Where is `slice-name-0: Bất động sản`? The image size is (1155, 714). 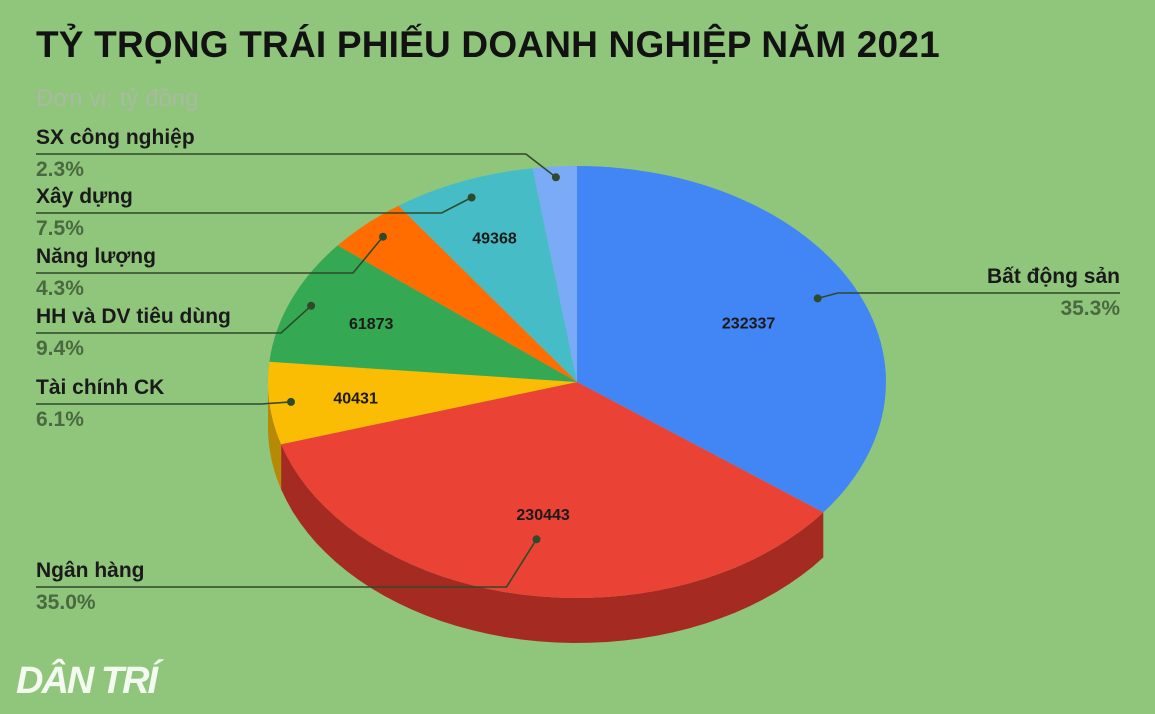 slice-name-0: Bất động sản is located at coordinates (1053, 276).